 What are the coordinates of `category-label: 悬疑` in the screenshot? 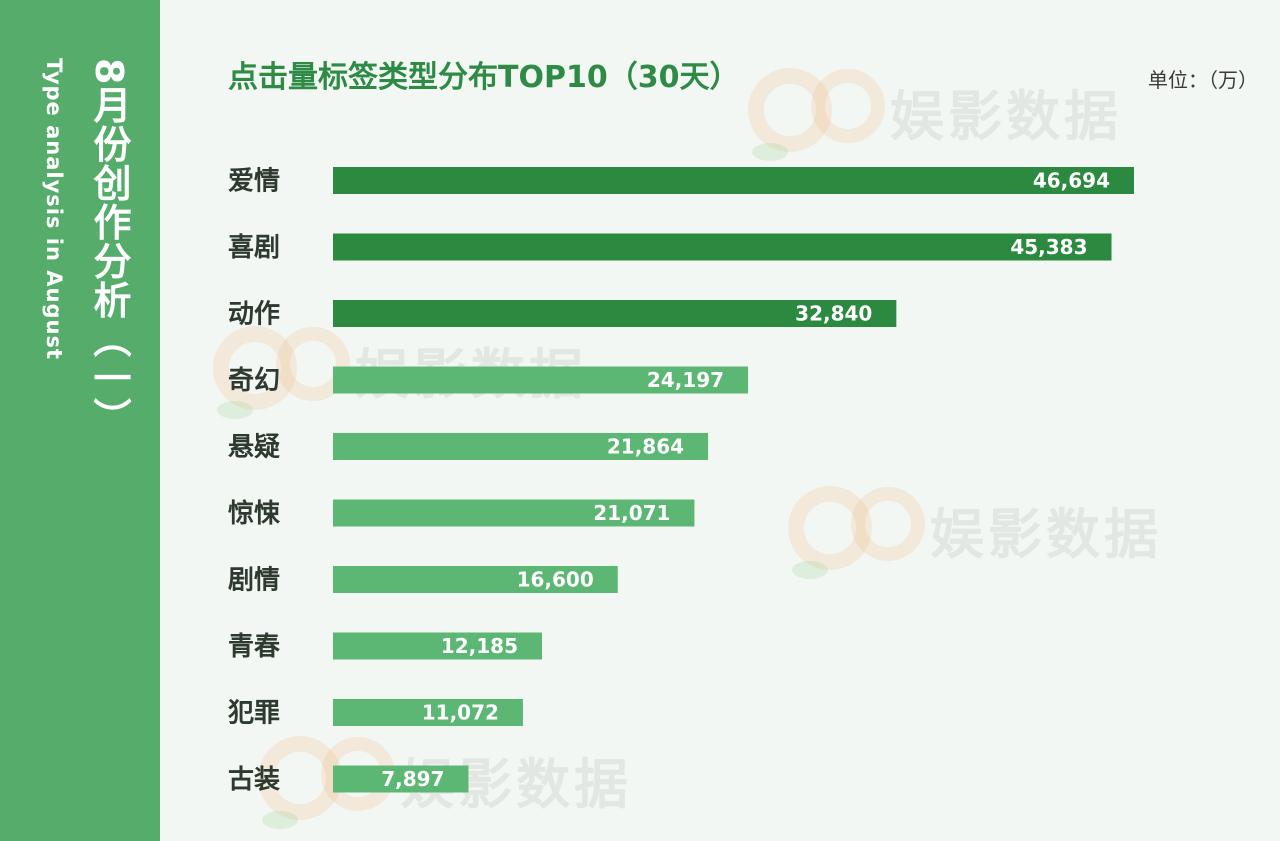 It's located at (254, 448).